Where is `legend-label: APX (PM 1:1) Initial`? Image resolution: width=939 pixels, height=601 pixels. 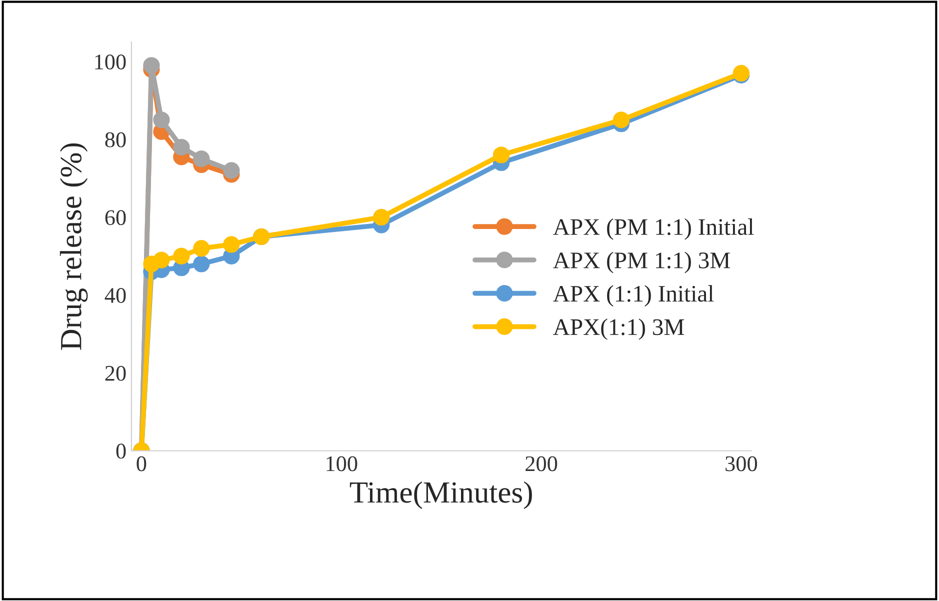 legend-label: APX (PM 1:1) Initial is located at coordinates (653, 229).